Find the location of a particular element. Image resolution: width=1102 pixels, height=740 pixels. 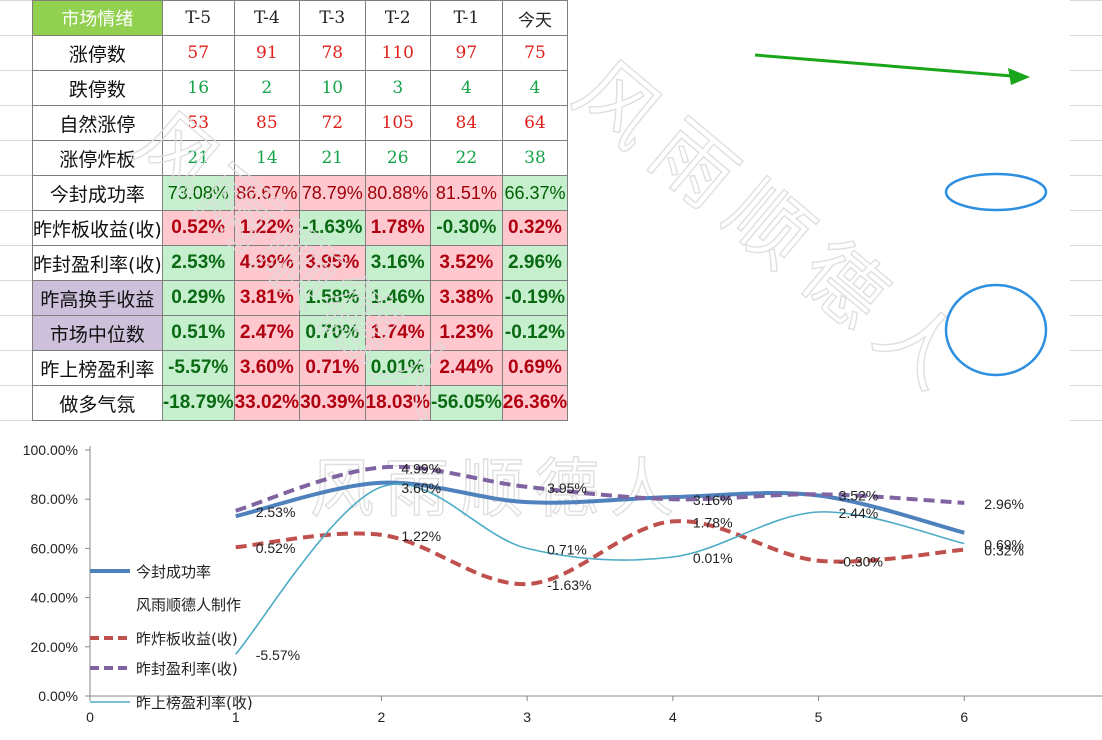

table-cell: -18.79% is located at coordinates (198, 403).